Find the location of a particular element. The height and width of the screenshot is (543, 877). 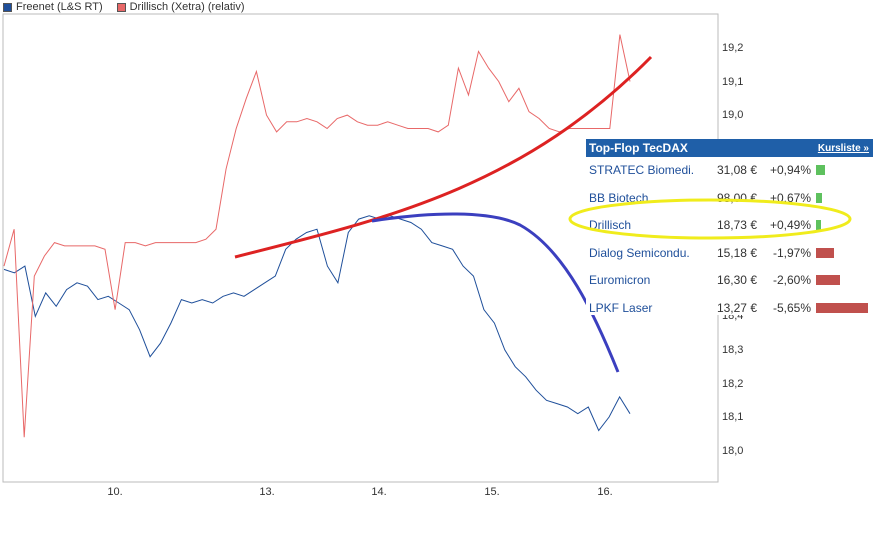

panel-row: STRATEC Biomedi. 31,08 € +0,94% is located at coordinates (729, 171).